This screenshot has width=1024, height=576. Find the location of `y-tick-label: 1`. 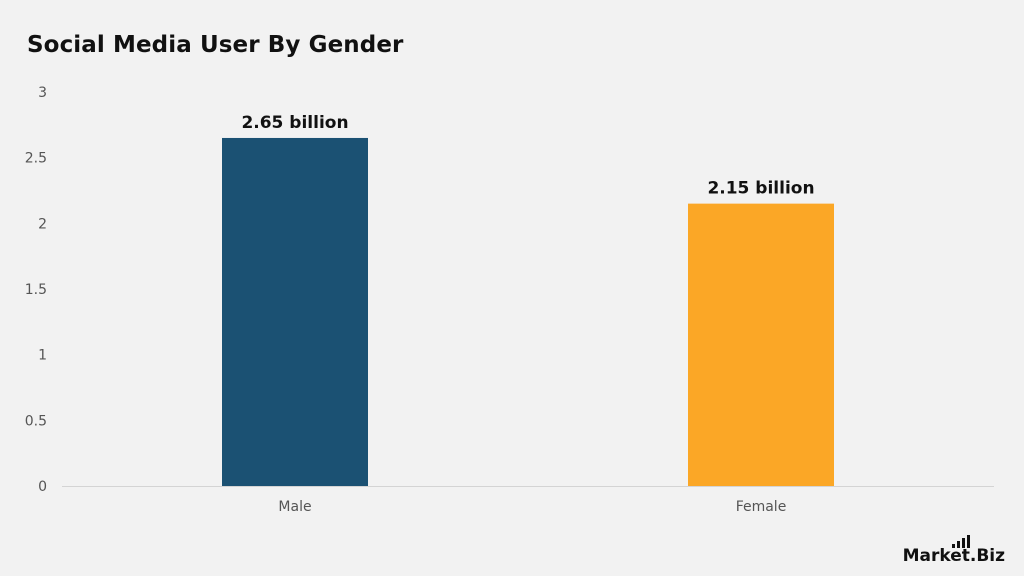

y-tick-label: 1 is located at coordinates (42, 356).